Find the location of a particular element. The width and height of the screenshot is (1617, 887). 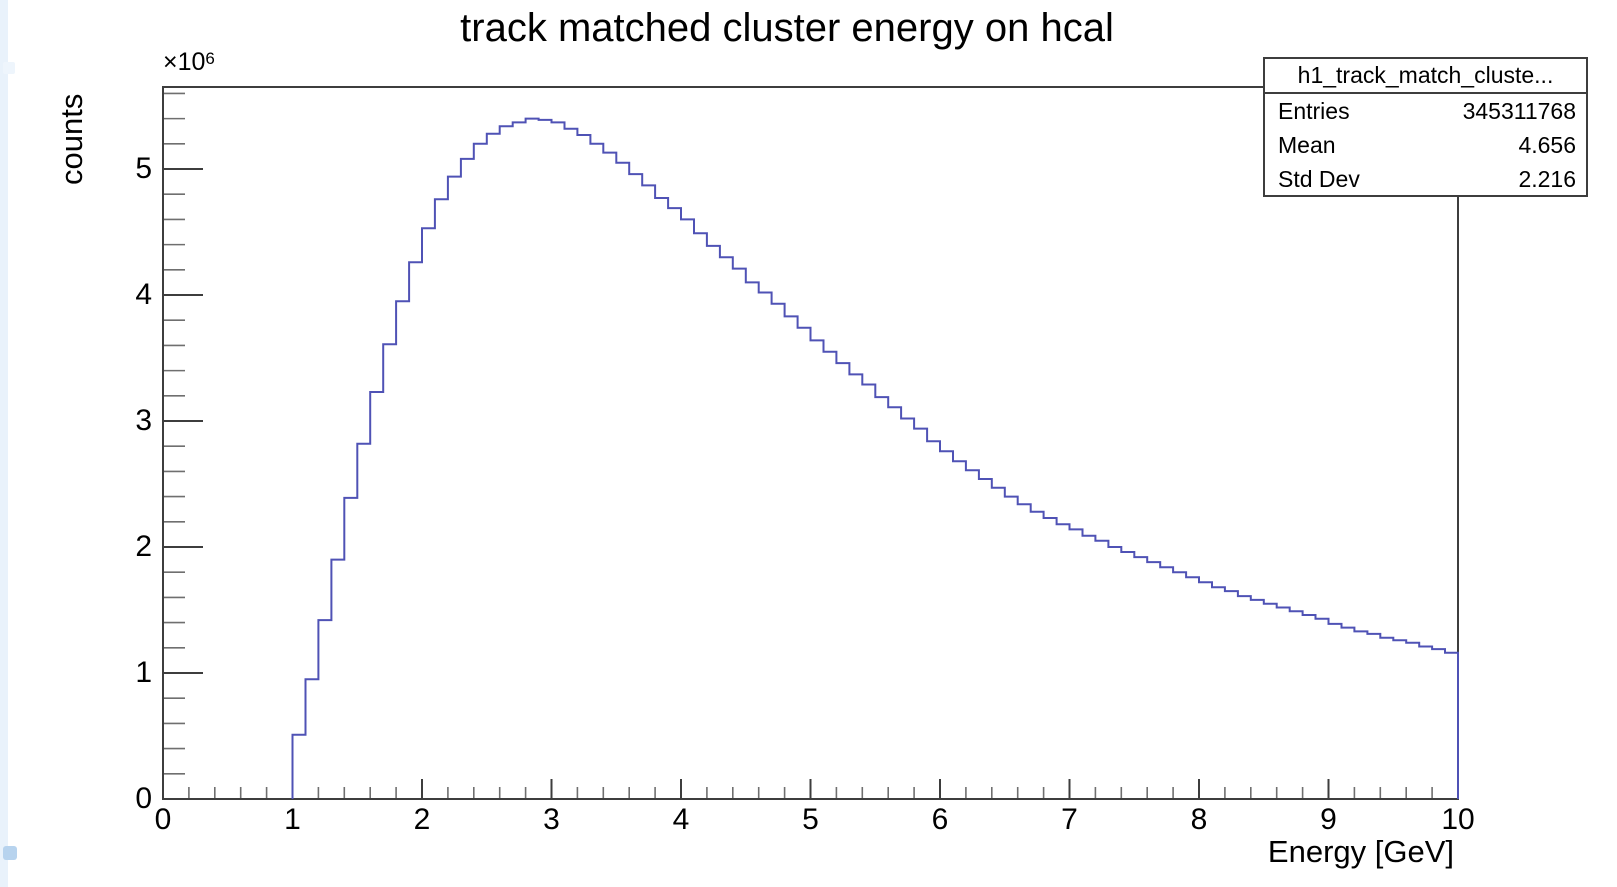

x-tick-label: 5 is located at coordinates (810, 819).